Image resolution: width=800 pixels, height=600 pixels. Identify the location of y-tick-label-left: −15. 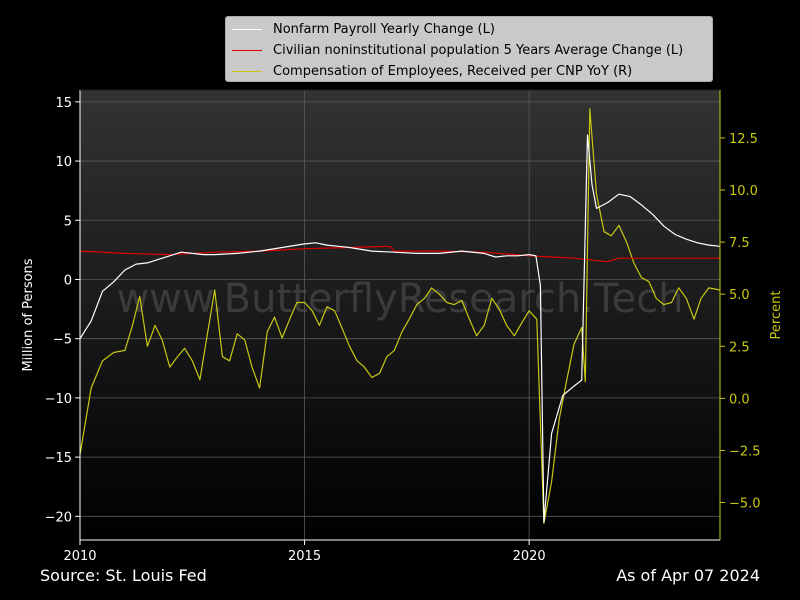
(58, 458).